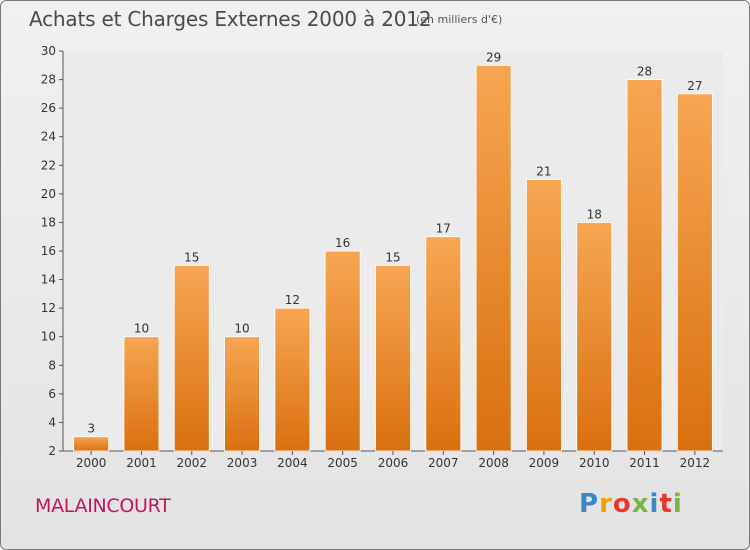 This screenshot has height=550, width=750. Describe the element at coordinates (644, 463) in the screenshot. I see `x-tick-label: 2011` at that location.